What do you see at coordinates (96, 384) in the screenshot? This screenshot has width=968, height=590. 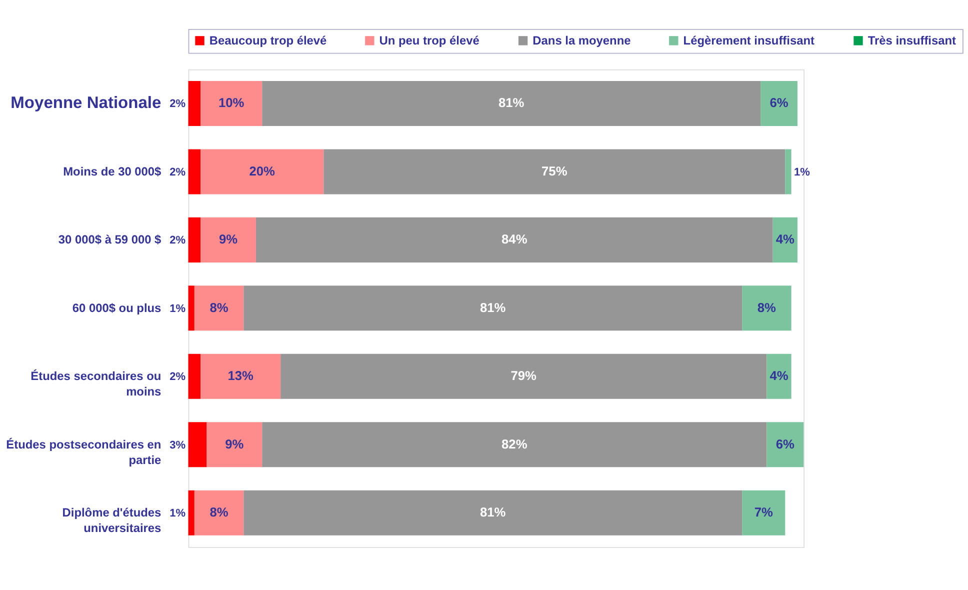 I see `y-tick-label: Études secondaires ou moins` at bounding box center [96, 384].